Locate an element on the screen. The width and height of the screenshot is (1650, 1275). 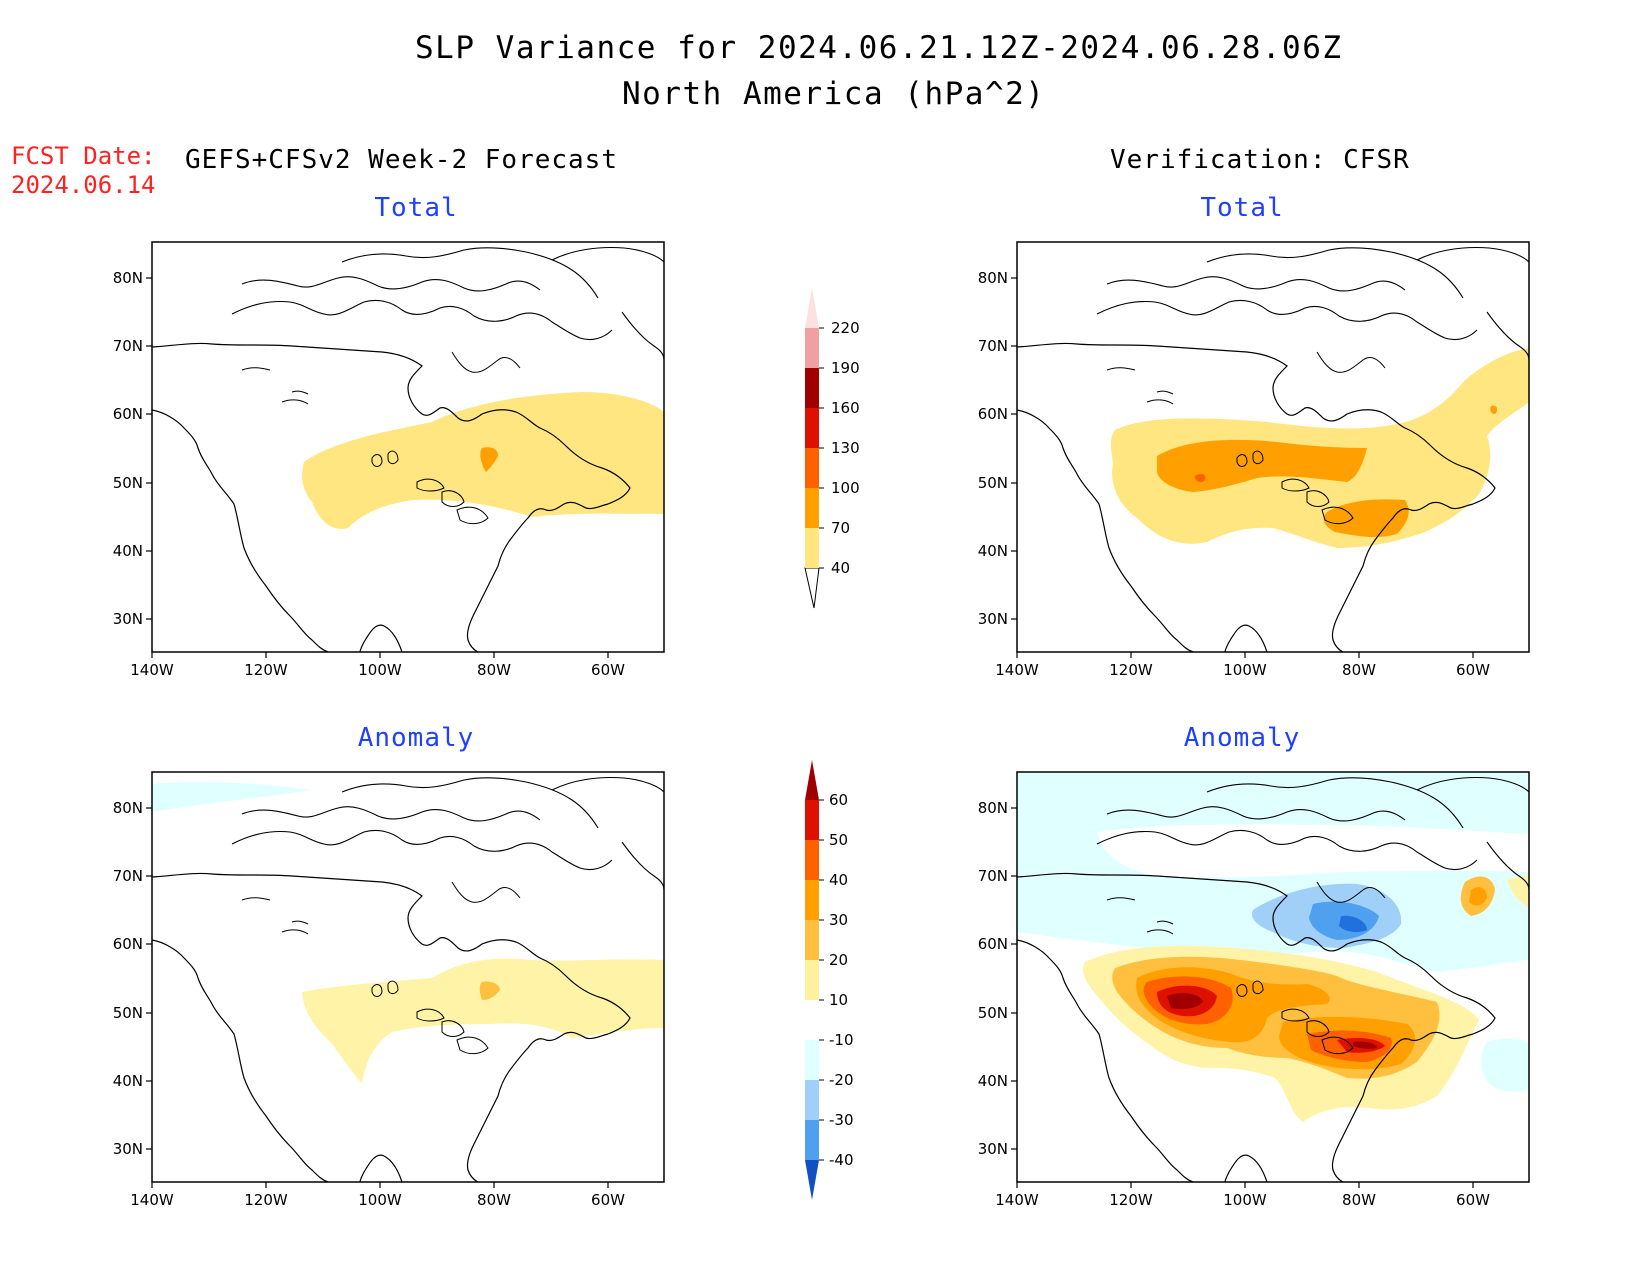
colorbar-total: 40 70 100 130 160 190 220 is located at coordinates (832, 448).